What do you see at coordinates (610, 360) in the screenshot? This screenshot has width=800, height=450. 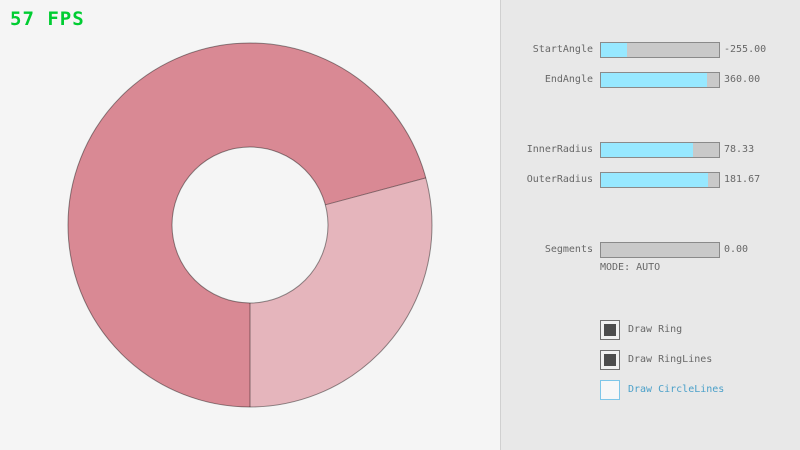 I see `draw-ringlines-checkbox` at bounding box center [610, 360].